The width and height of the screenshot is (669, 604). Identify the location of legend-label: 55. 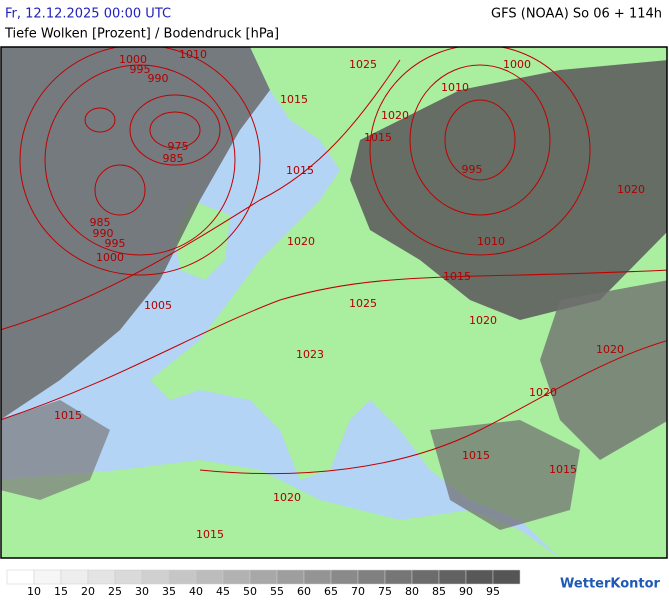
(277, 591).